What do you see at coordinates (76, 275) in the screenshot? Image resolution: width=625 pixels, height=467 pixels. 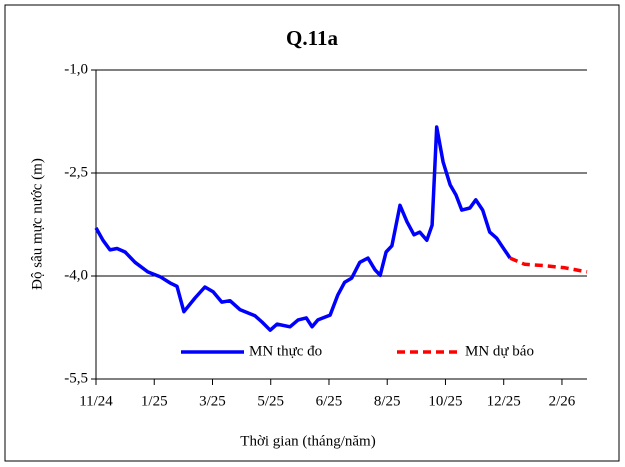 I see `y-tick-label: -4,0` at bounding box center [76, 275].